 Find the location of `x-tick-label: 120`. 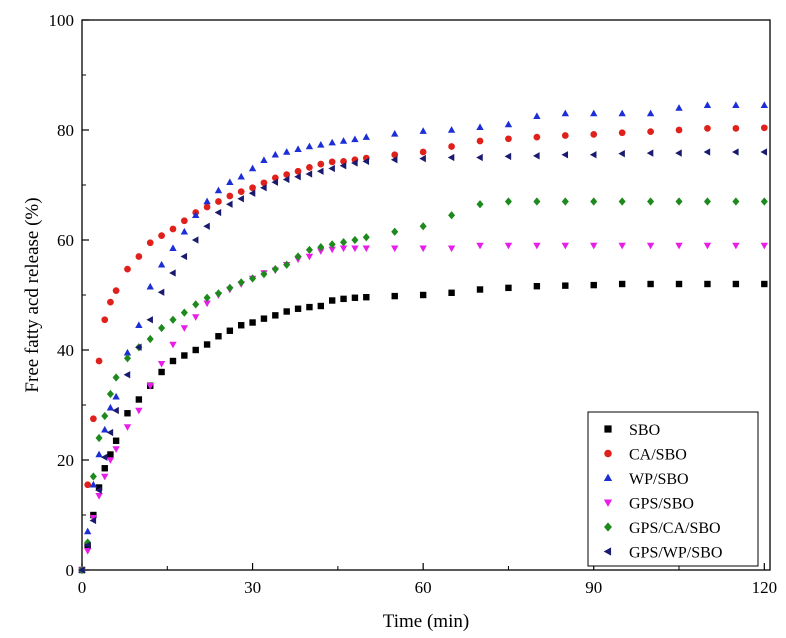

x-tick-label: 120 is located at coordinates (765, 587).